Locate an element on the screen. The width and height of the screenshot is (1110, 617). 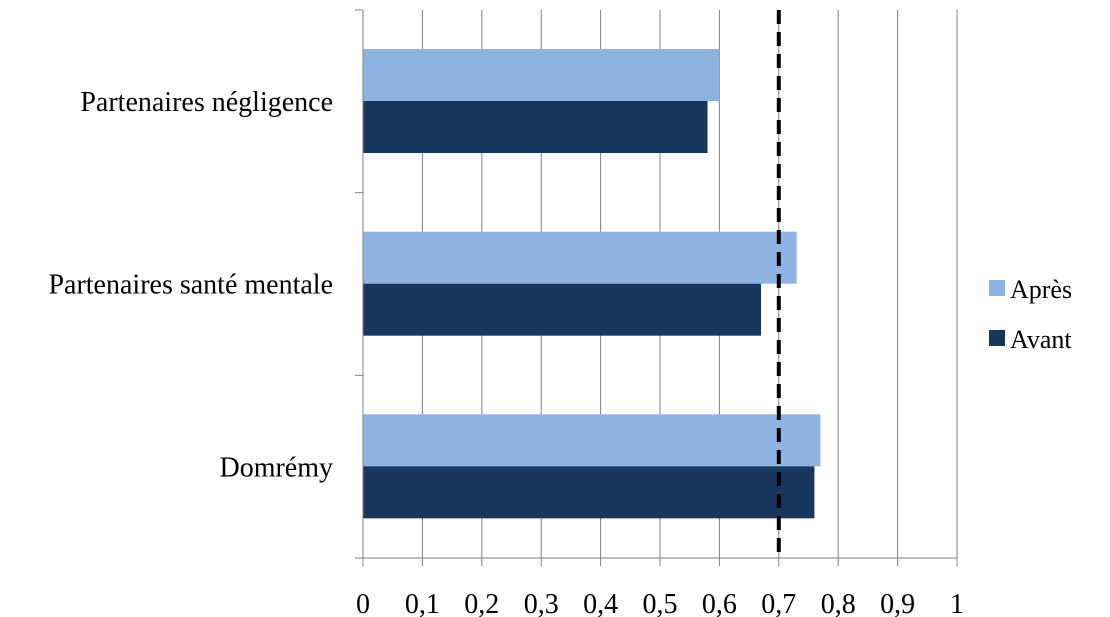
x-tick-label: 0,7 is located at coordinates (778, 603).